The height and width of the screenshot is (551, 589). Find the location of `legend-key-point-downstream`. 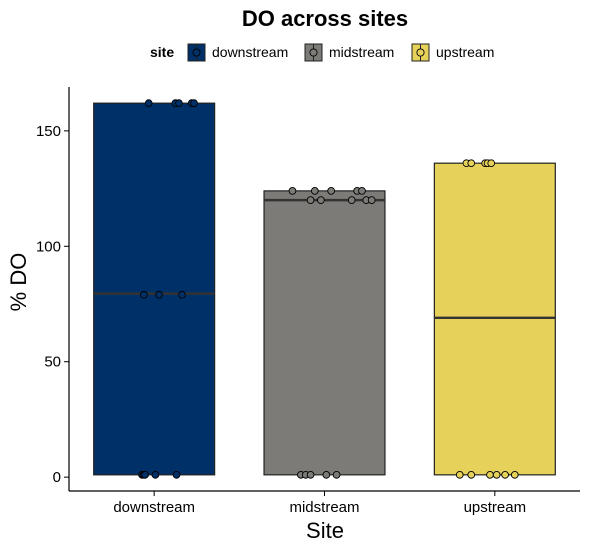

legend-key-point-downstream is located at coordinates (196, 52).